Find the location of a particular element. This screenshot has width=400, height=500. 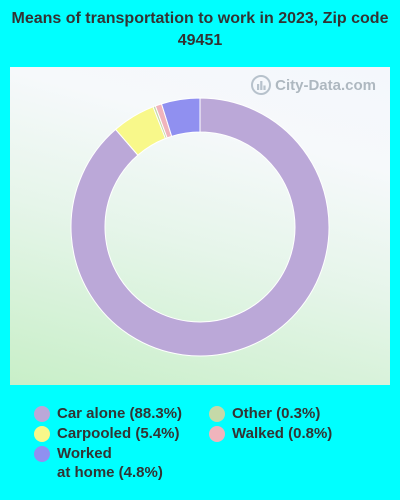

watermark: City-Data.com is located at coordinates (313, 85).